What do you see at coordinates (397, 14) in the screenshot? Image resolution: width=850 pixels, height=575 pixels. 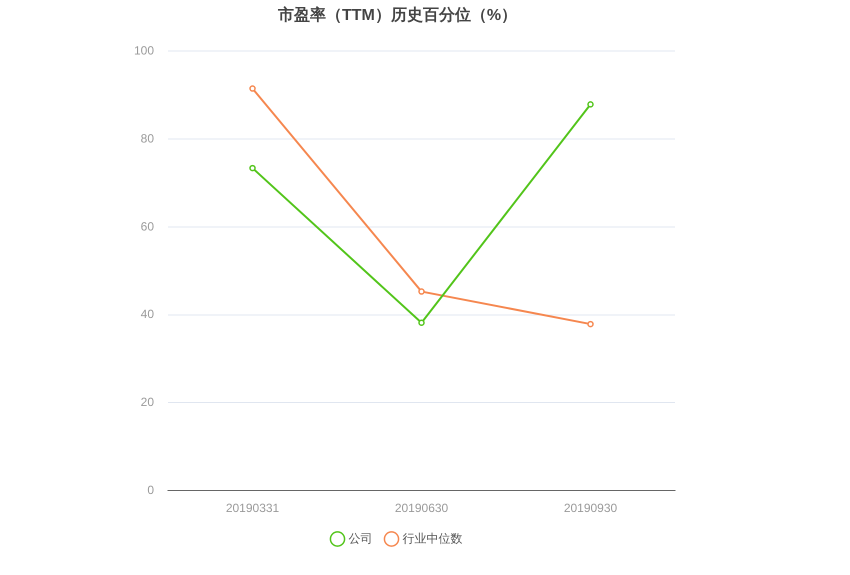 I see `chart-title: 市盈率（TTM）历史百分位（%）` at bounding box center [397, 14].